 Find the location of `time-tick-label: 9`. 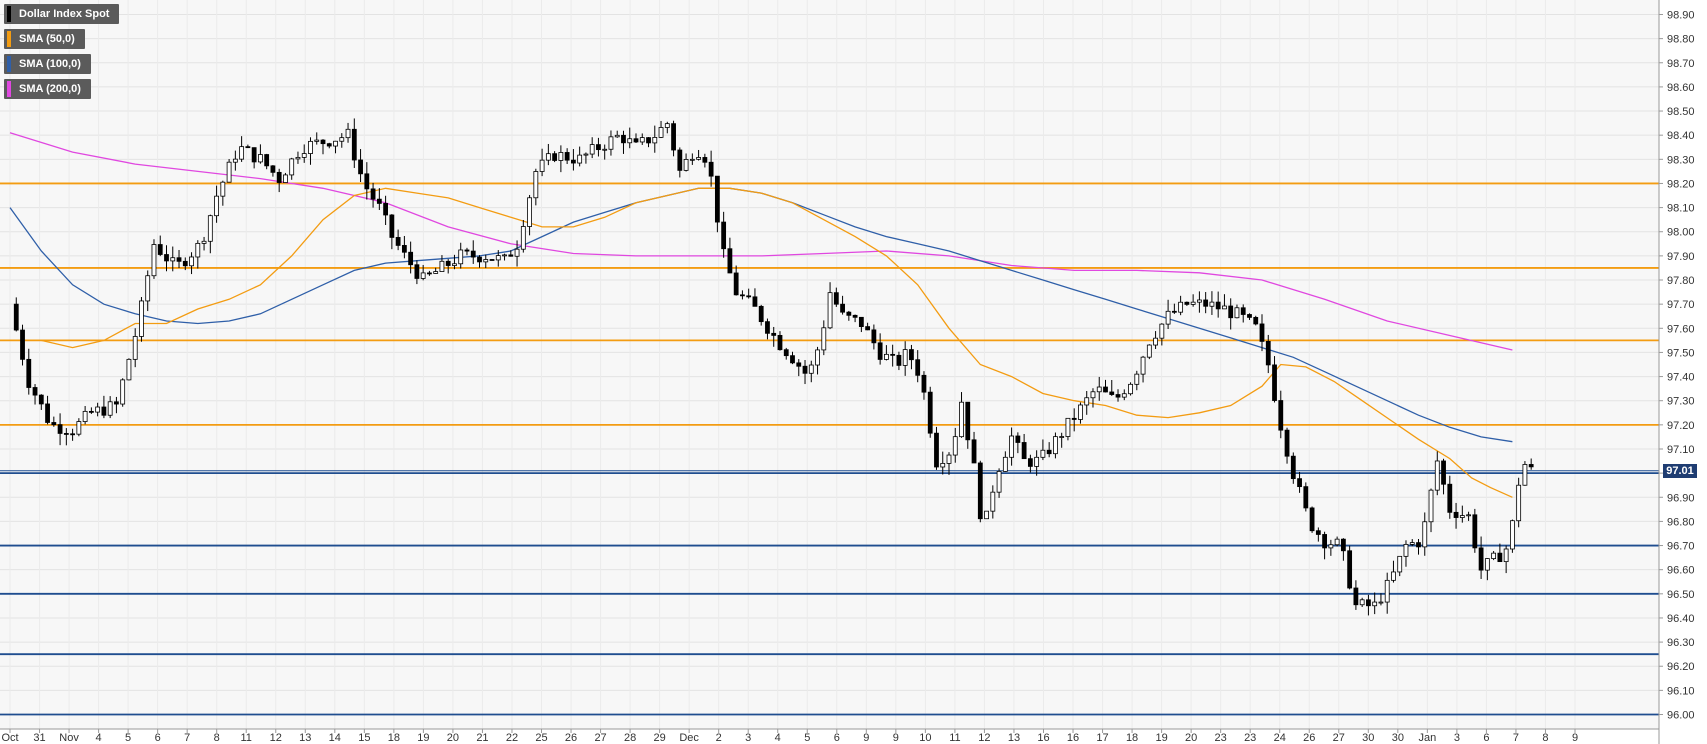

time-tick-label: 9 is located at coordinates (896, 738).